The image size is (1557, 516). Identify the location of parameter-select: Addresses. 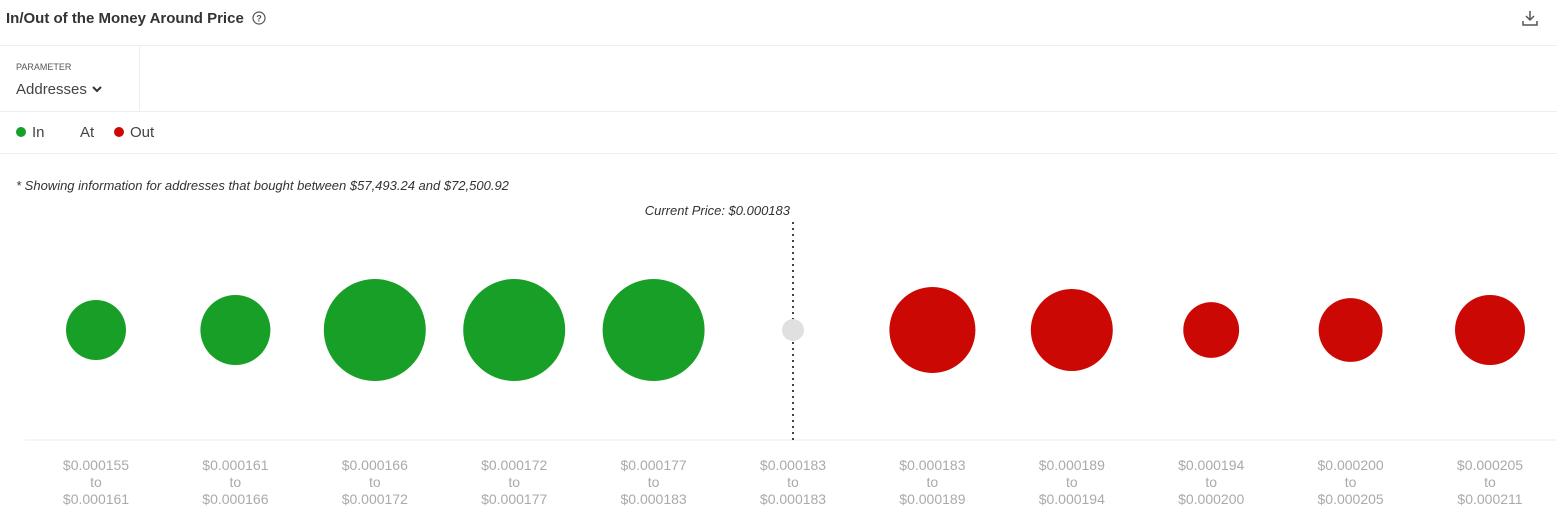
(59, 89).